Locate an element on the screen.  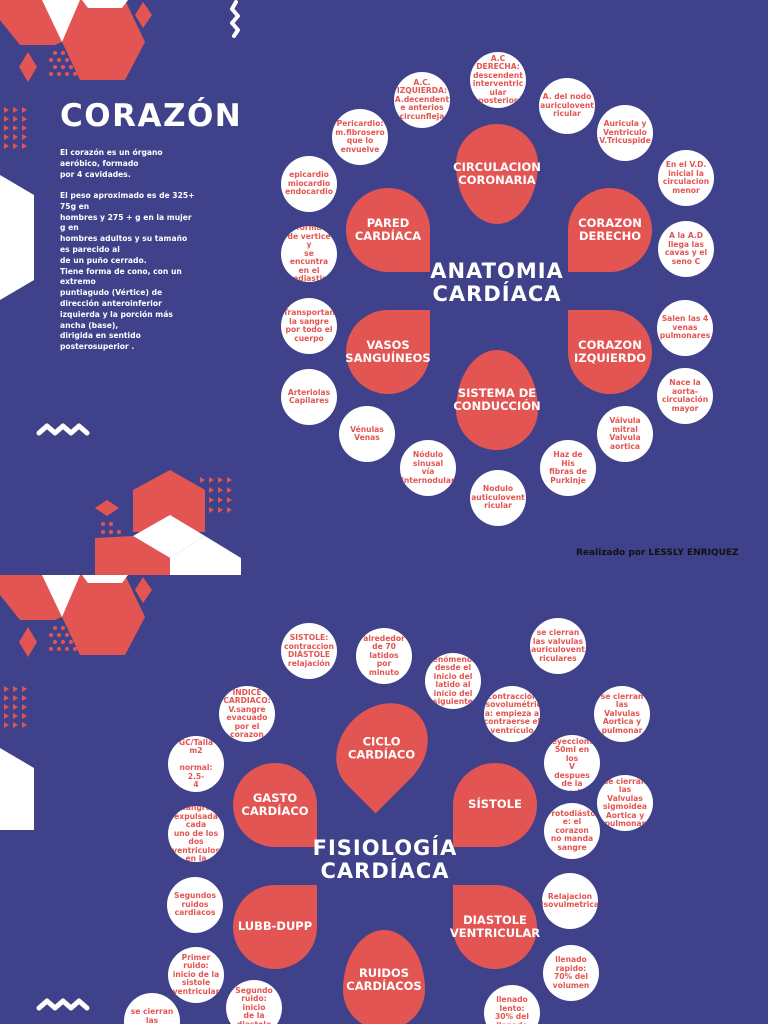
bubble: Segundos ruidos cardiacos is located at coordinates (195, 905).